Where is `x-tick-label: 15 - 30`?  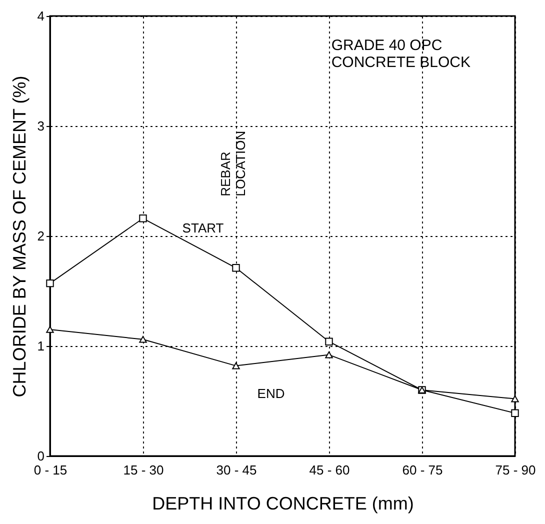 x-tick-label: 15 - 30 is located at coordinates (143, 470).